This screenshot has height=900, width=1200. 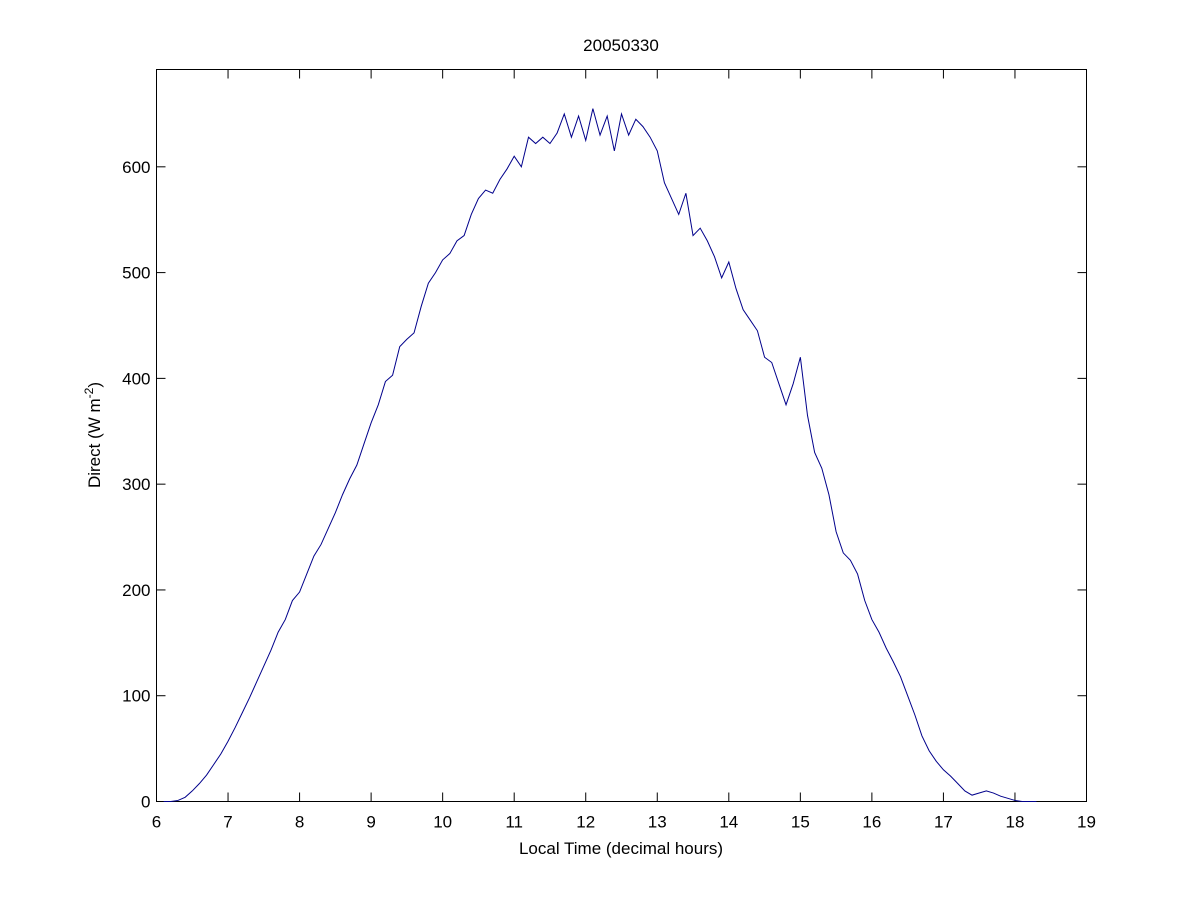 What do you see at coordinates (94, 385) in the screenshot?
I see `y-axis-label-end: )` at bounding box center [94, 385].